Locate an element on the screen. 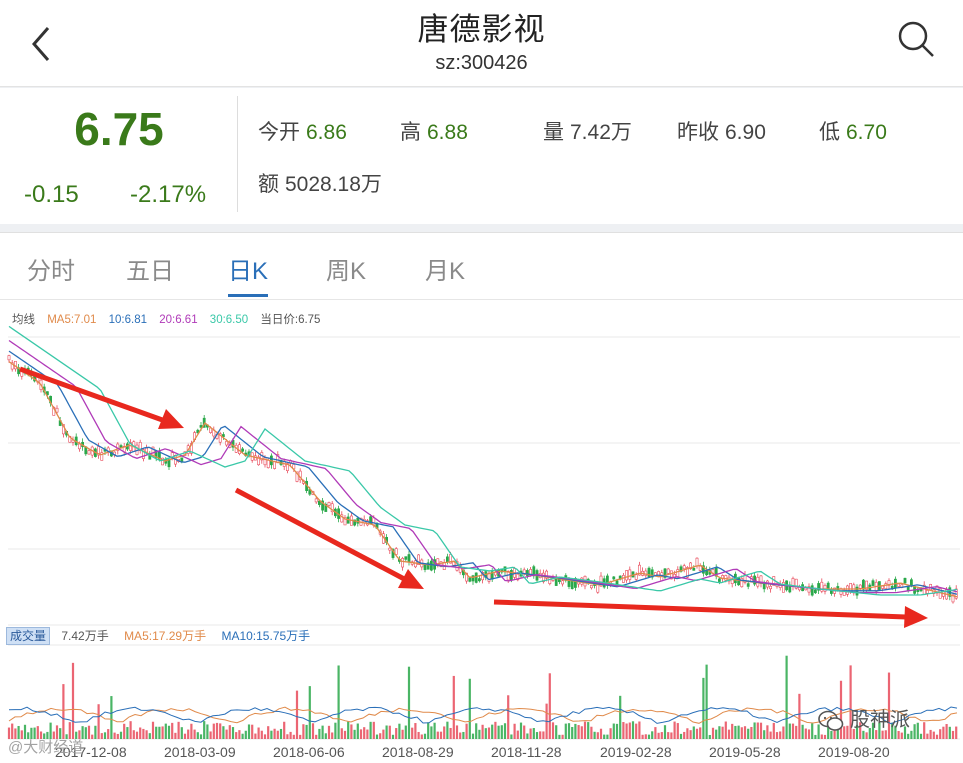 This screenshot has width=963, height=763. x-tick-label: 2019-08-20 is located at coordinates (854, 752).